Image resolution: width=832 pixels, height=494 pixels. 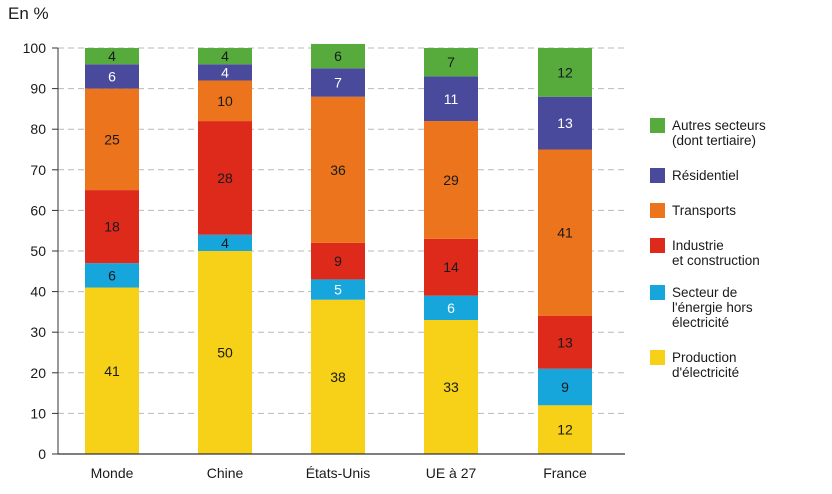 I want to click on y-tick-label: 90, so click(x=38, y=89).